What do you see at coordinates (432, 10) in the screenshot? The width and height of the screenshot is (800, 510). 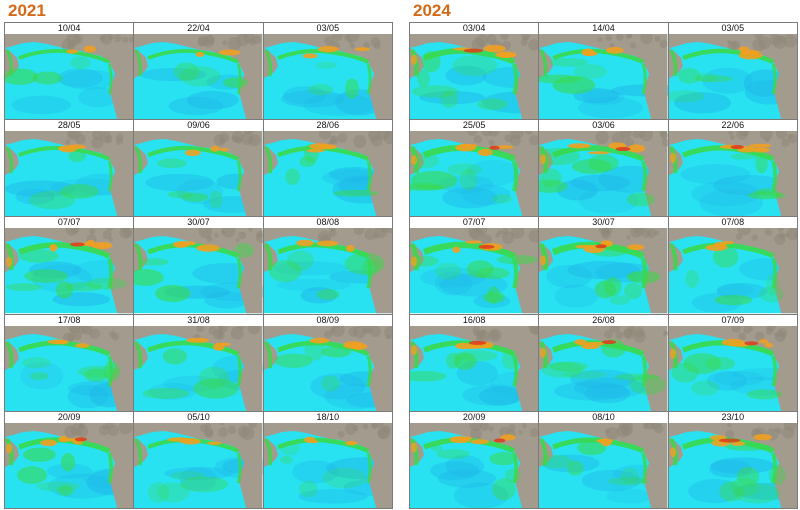 I see `year-title-2024: 2024` at bounding box center [432, 10].